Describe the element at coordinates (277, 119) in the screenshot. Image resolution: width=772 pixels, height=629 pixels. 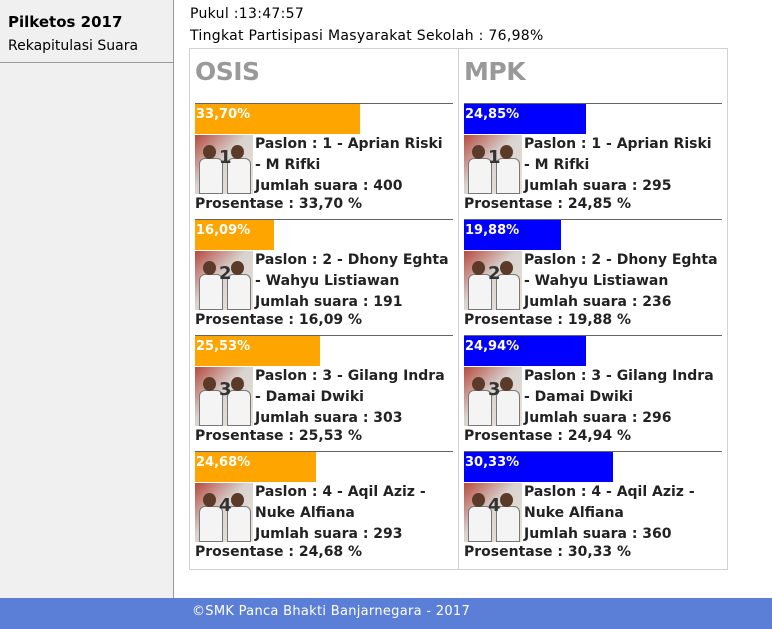
I see `percent-bar: 33,70%` at that location.